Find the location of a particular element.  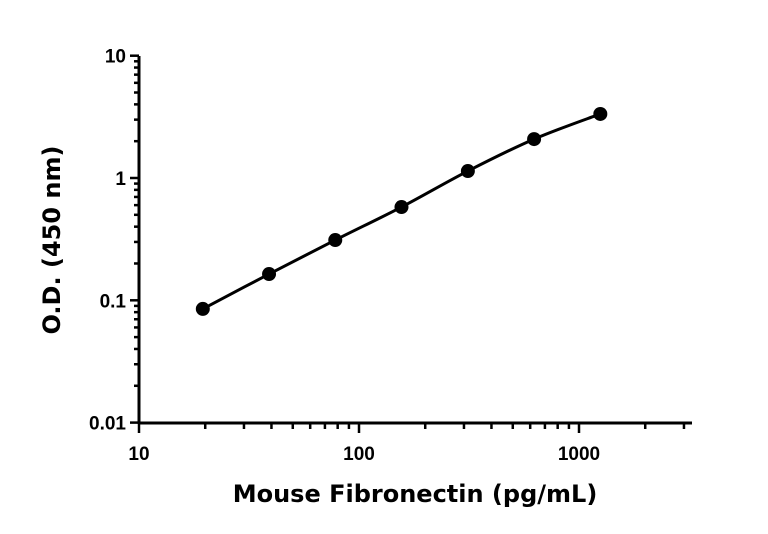

x-axis-tick-labels: 10 100 1000 is located at coordinates (364, 454).